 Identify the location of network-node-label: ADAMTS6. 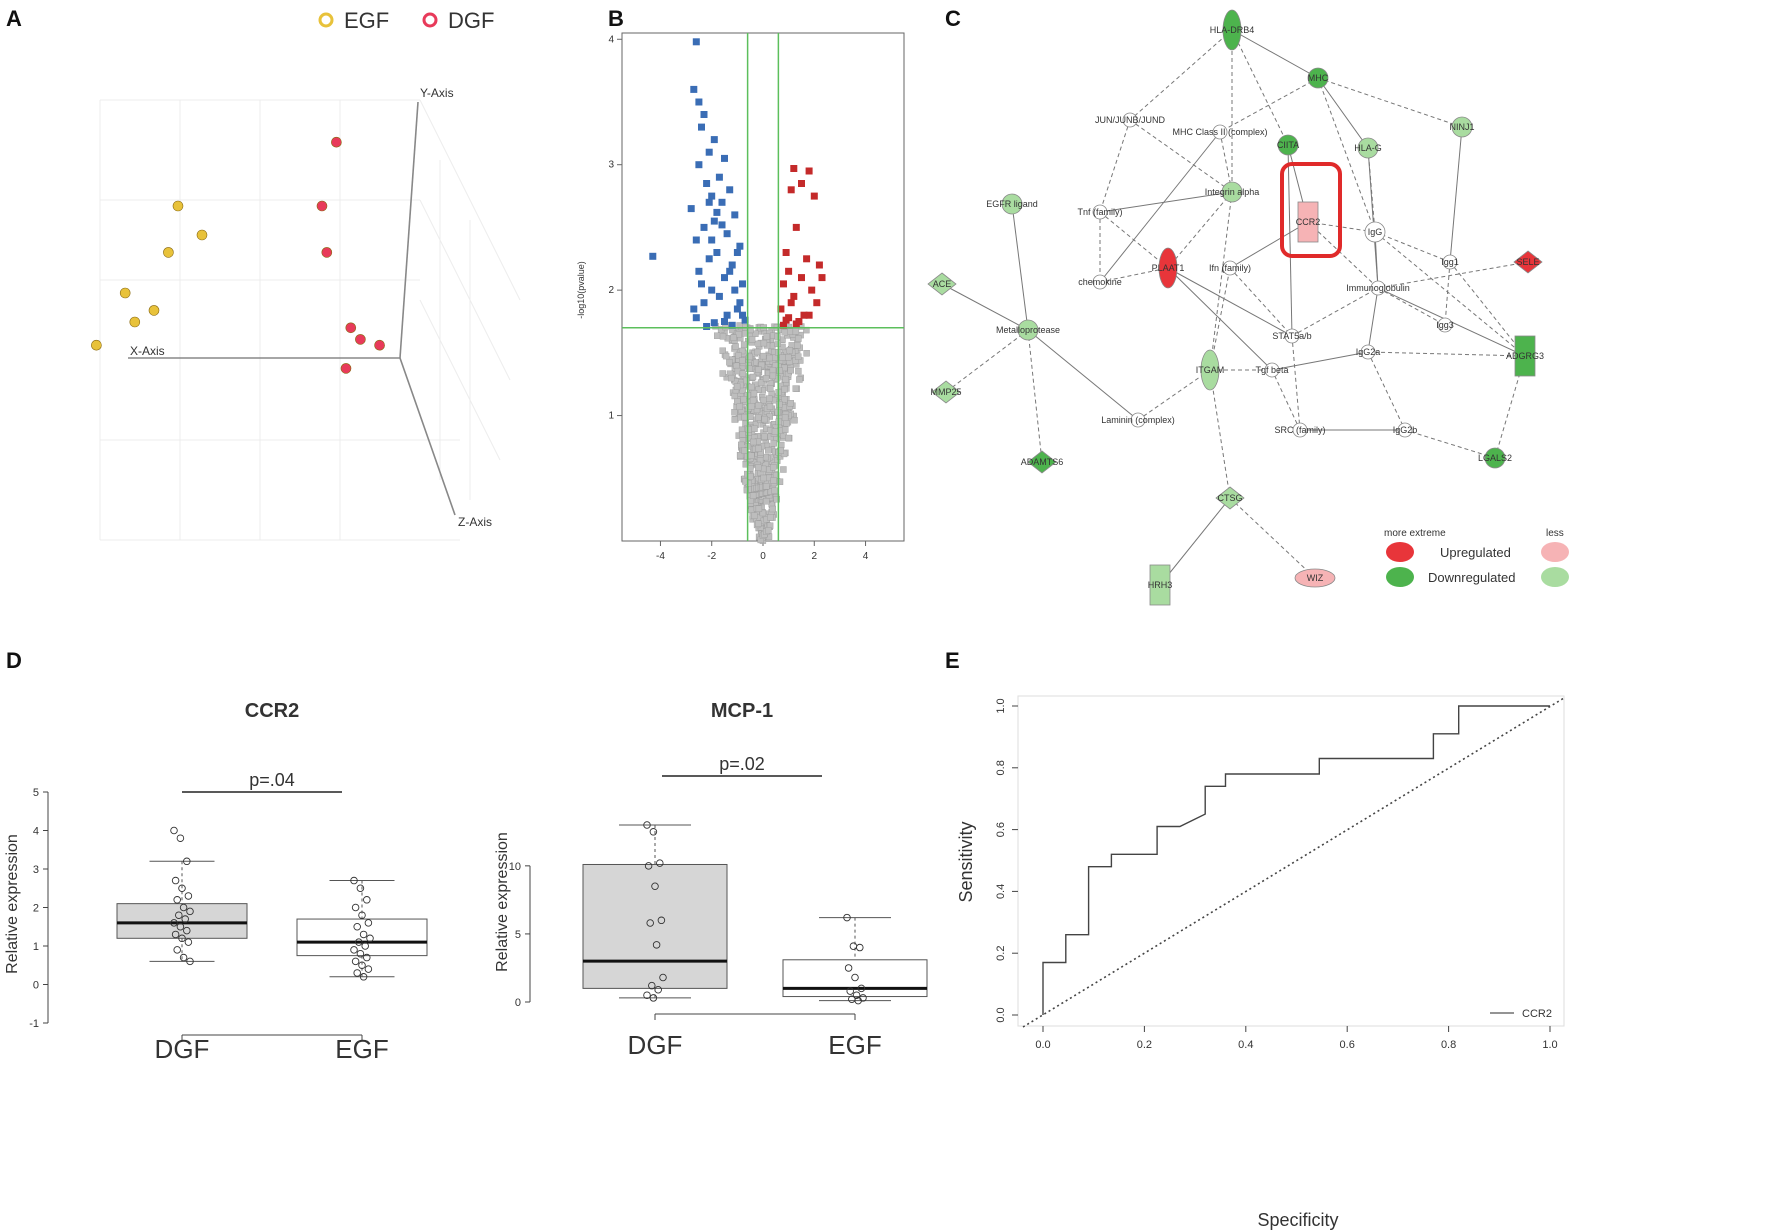
(1042, 462).